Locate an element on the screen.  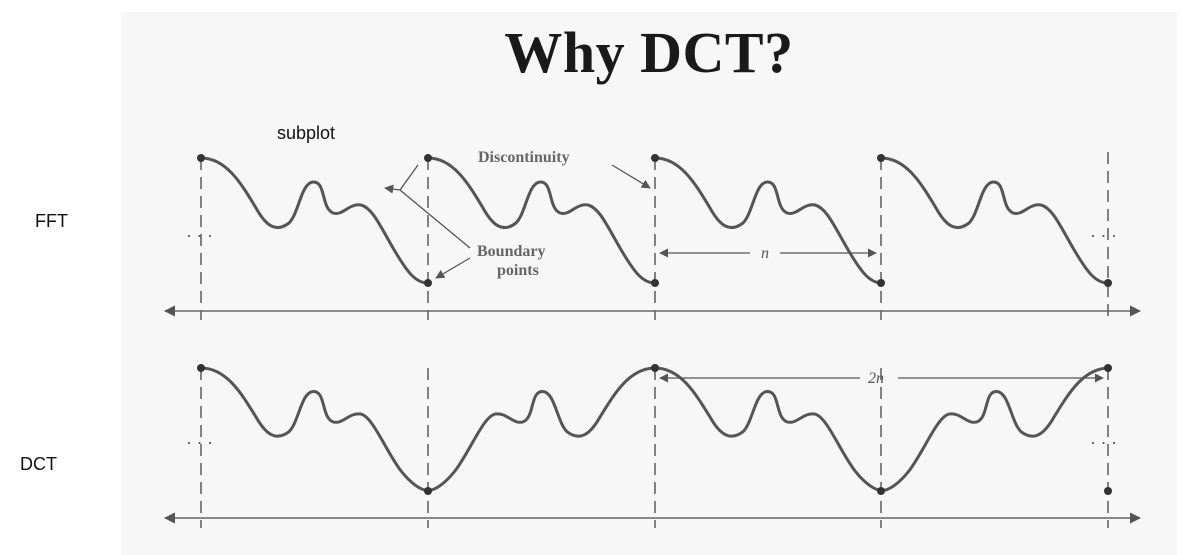
fft-label: FFT is located at coordinates (51, 221).